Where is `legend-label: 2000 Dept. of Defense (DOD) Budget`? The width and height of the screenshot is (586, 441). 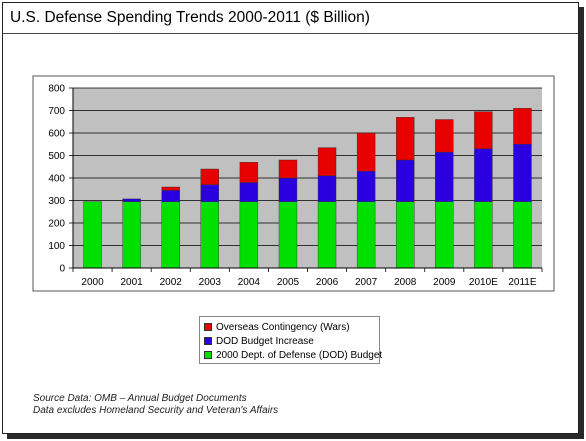 legend-label: 2000 Dept. of Defense (DOD) Budget is located at coordinates (299, 355).